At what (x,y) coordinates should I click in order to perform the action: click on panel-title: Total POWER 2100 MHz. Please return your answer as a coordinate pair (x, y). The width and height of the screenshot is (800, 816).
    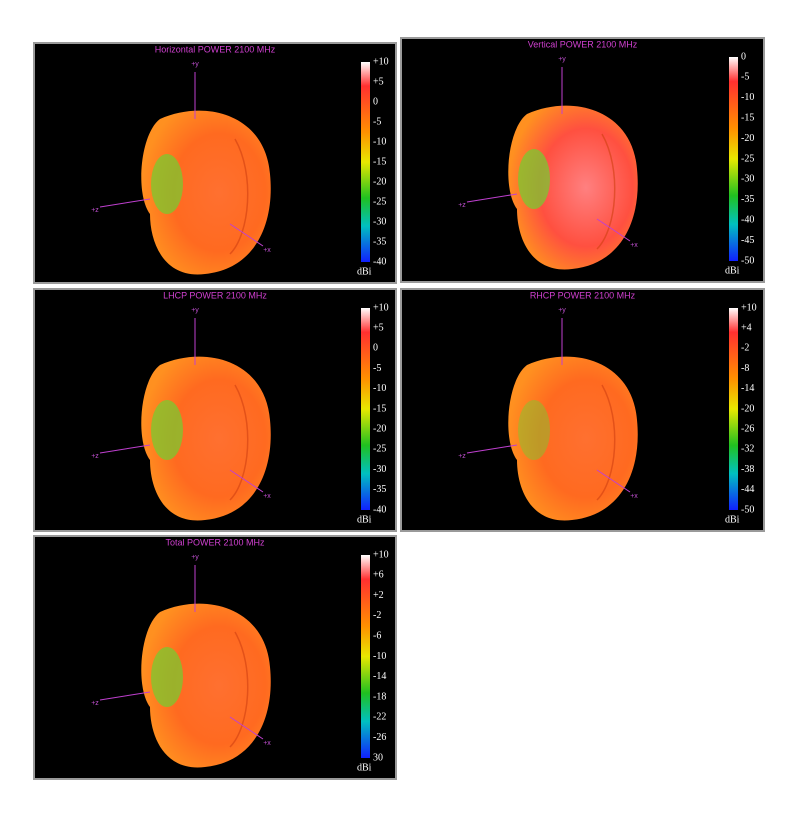
    Looking at the image, I should click on (215, 542).